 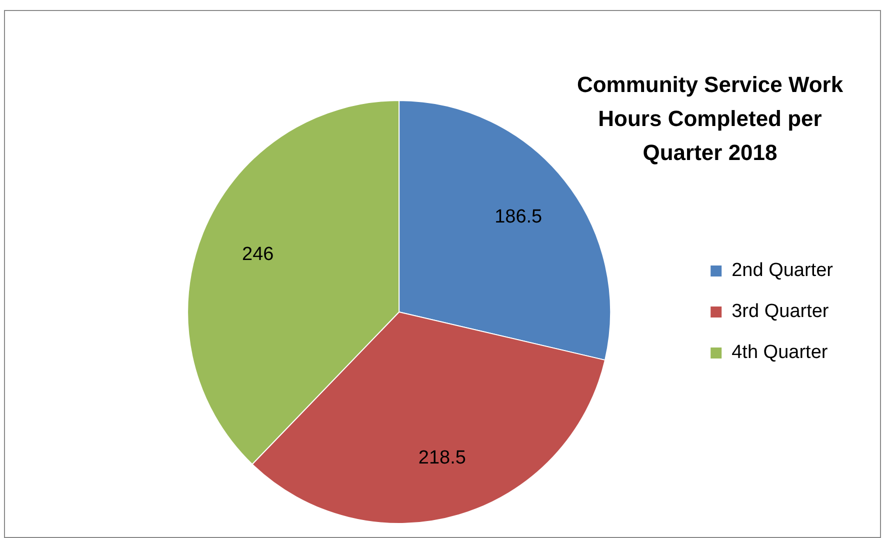 What do you see at coordinates (710, 119) in the screenshot?
I see `chart-title: Community Service Work Hours Completed per Quarter 2018` at bounding box center [710, 119].